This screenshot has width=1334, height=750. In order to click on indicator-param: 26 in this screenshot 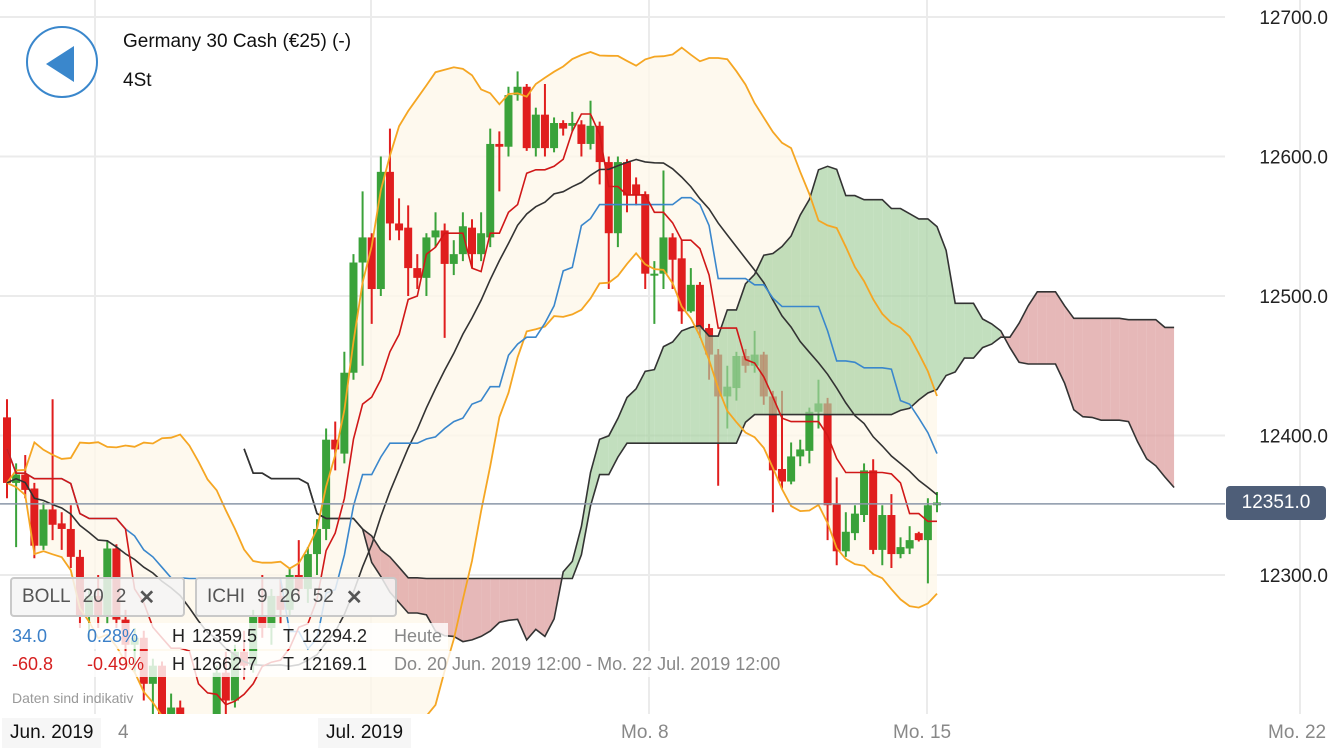, I will do `click(290, 596)`.